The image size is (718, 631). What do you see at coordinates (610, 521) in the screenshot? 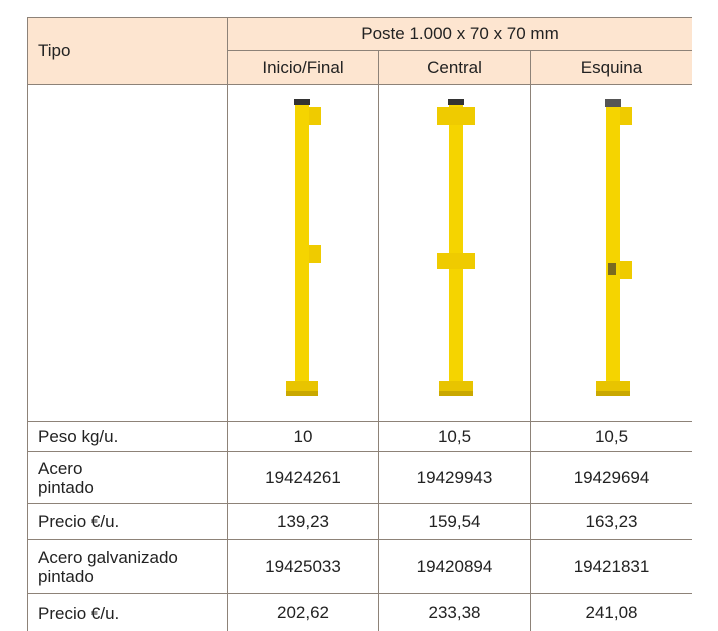
I see `cell-value: 163,23` at bounding box center [610, 521].